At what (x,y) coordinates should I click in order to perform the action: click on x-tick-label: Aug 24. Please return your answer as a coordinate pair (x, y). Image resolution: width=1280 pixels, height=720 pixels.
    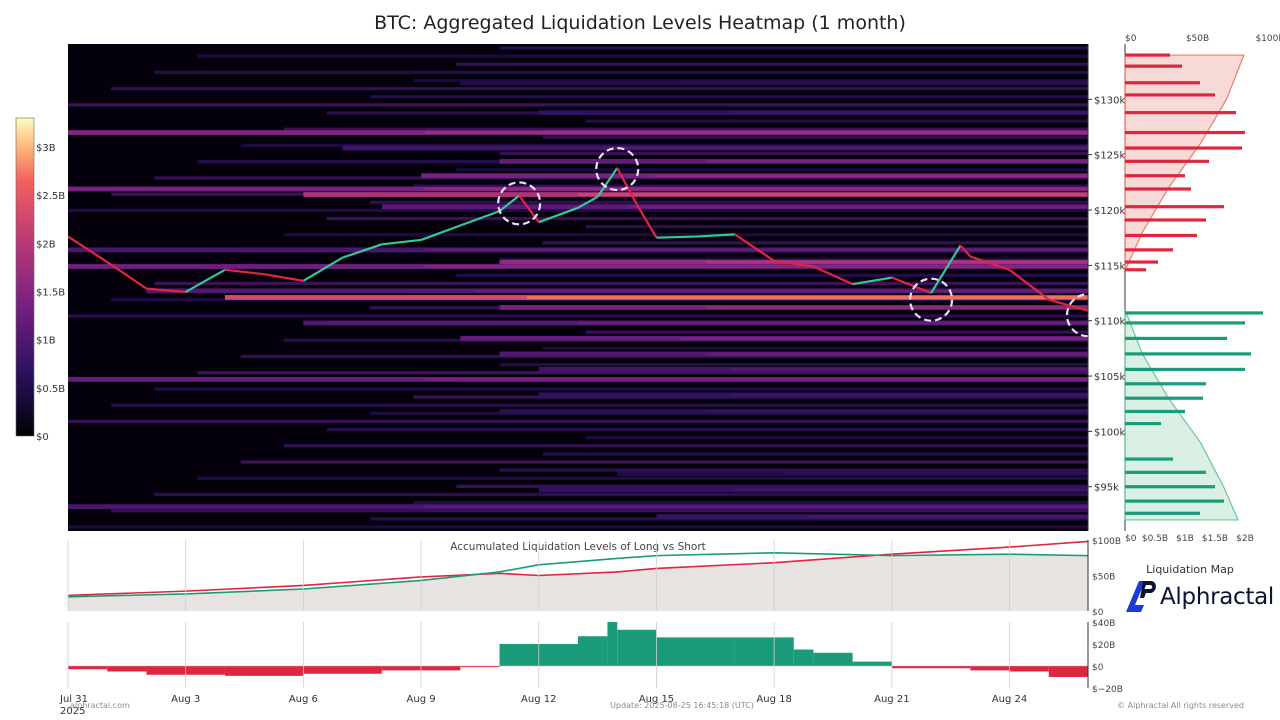
    Looking at the image, I should click on (1009, 699).